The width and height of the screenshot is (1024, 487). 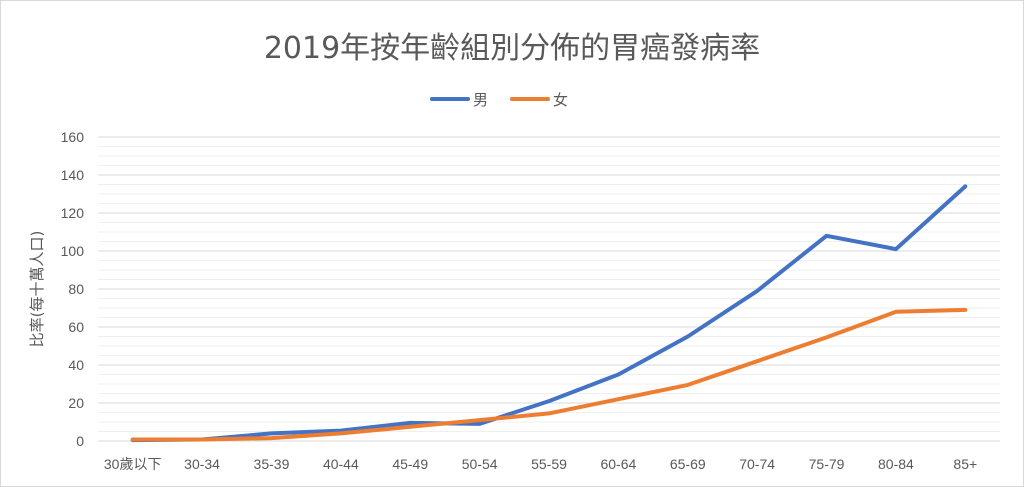 I want to click on y-axis-ticks: 0 20 40 60 80 100 120 140 160, so click(x=73, y=289).